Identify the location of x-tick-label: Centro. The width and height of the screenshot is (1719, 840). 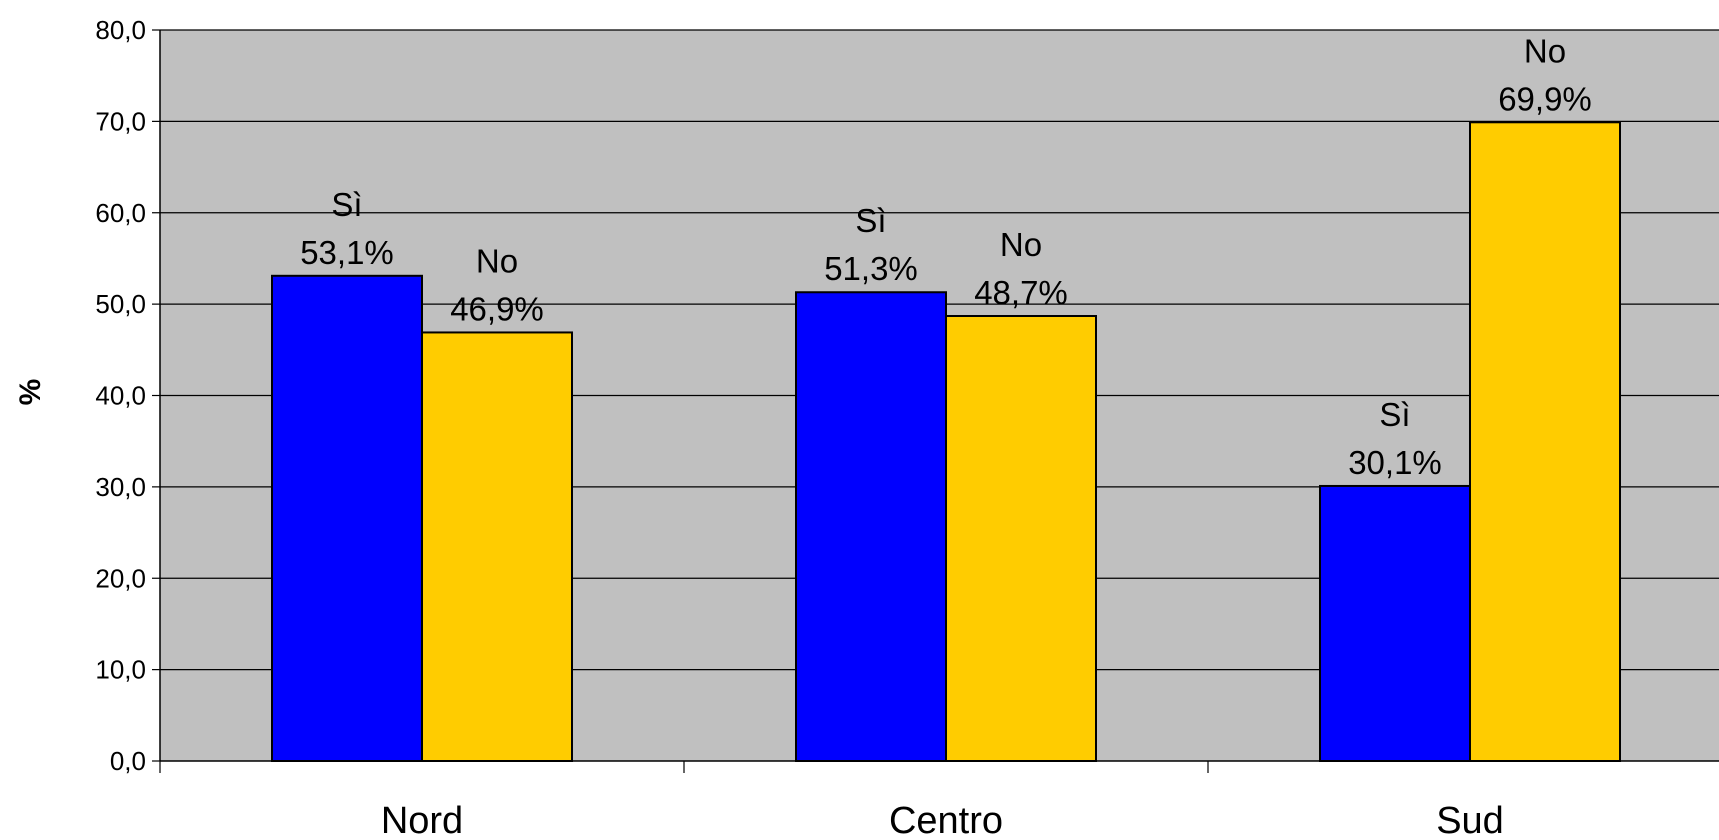
(946, 820).